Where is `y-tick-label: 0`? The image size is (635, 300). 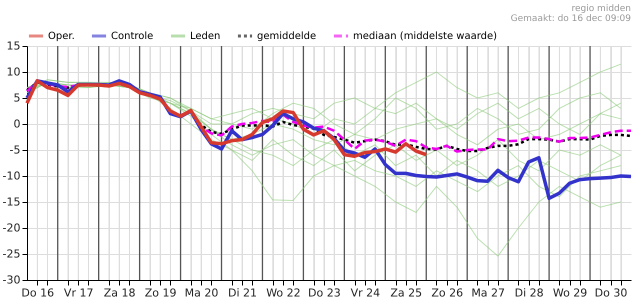 y-tick-label: 0 is located at coordinates (17, 124).